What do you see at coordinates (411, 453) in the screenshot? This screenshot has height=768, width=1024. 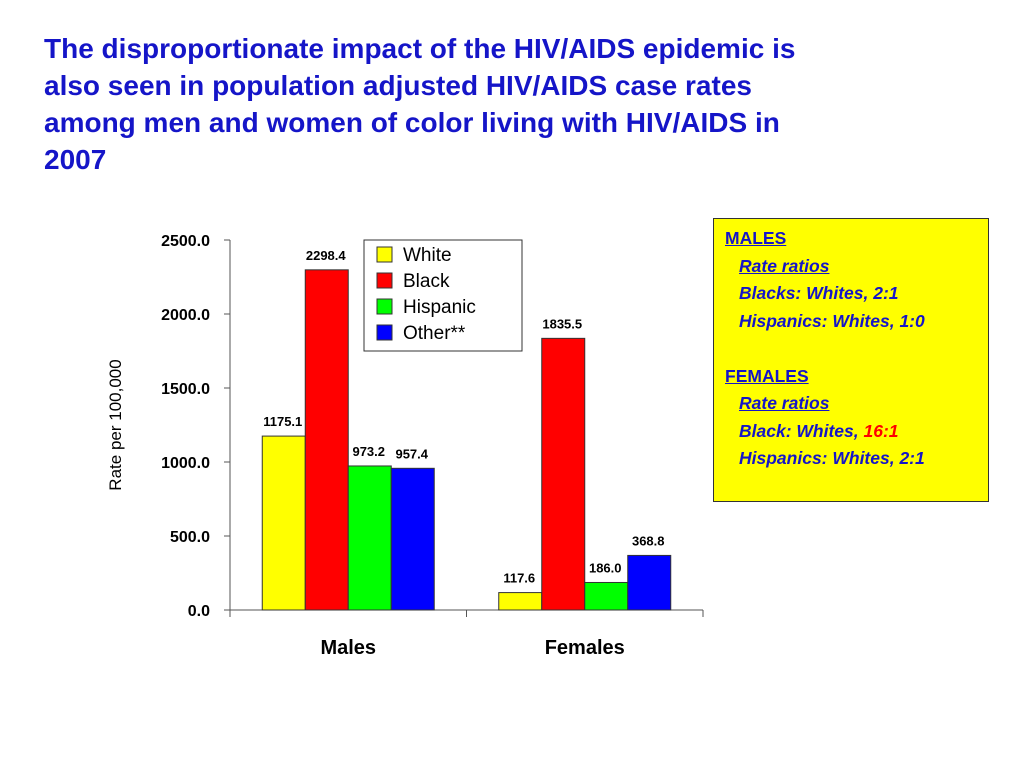 I see `data-label: 957.4` at bounding box center [411, 453].